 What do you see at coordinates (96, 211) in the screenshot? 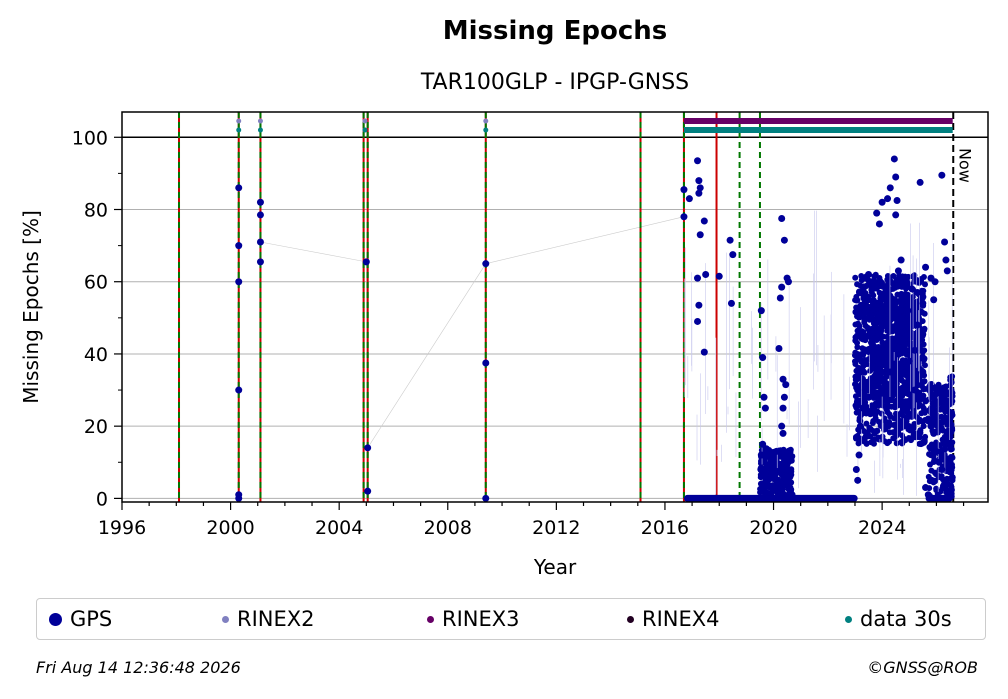
I see `y-tick-label: 80` at bounding box center [96, 211].